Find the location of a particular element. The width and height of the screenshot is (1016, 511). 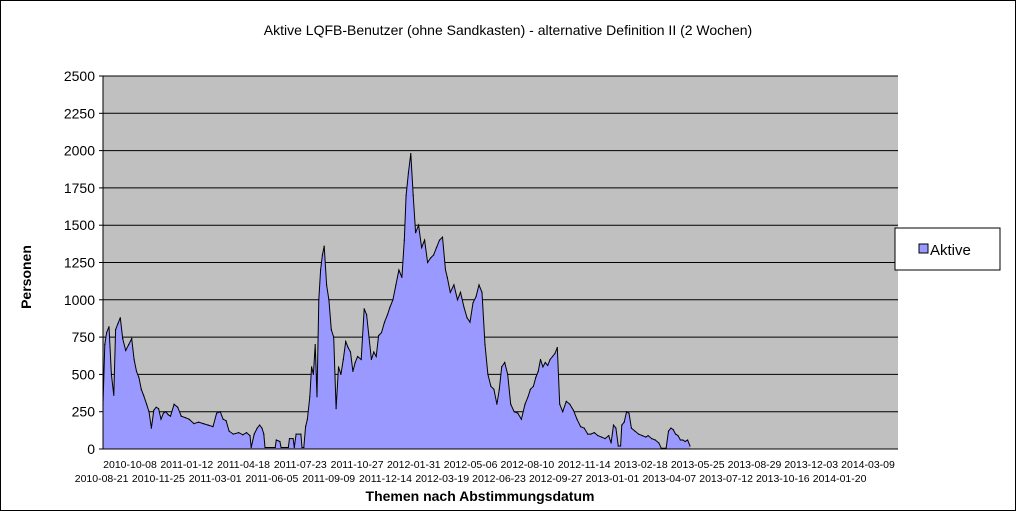

x-tick-label: 2013-05-25 is located at coordinates (698, 465).